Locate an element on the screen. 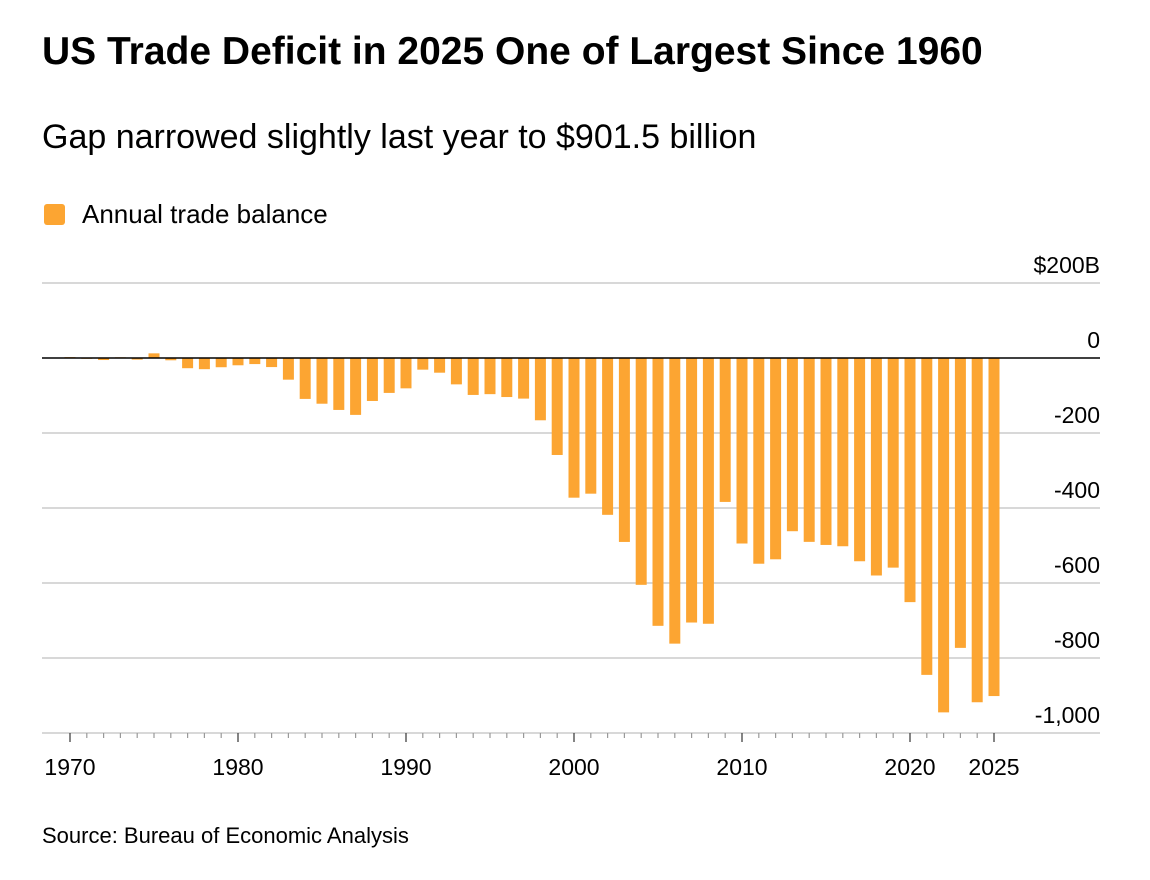 The height and width of the screenshot is (880, 1150). bar-2005 is located at coordinates (658, 492).